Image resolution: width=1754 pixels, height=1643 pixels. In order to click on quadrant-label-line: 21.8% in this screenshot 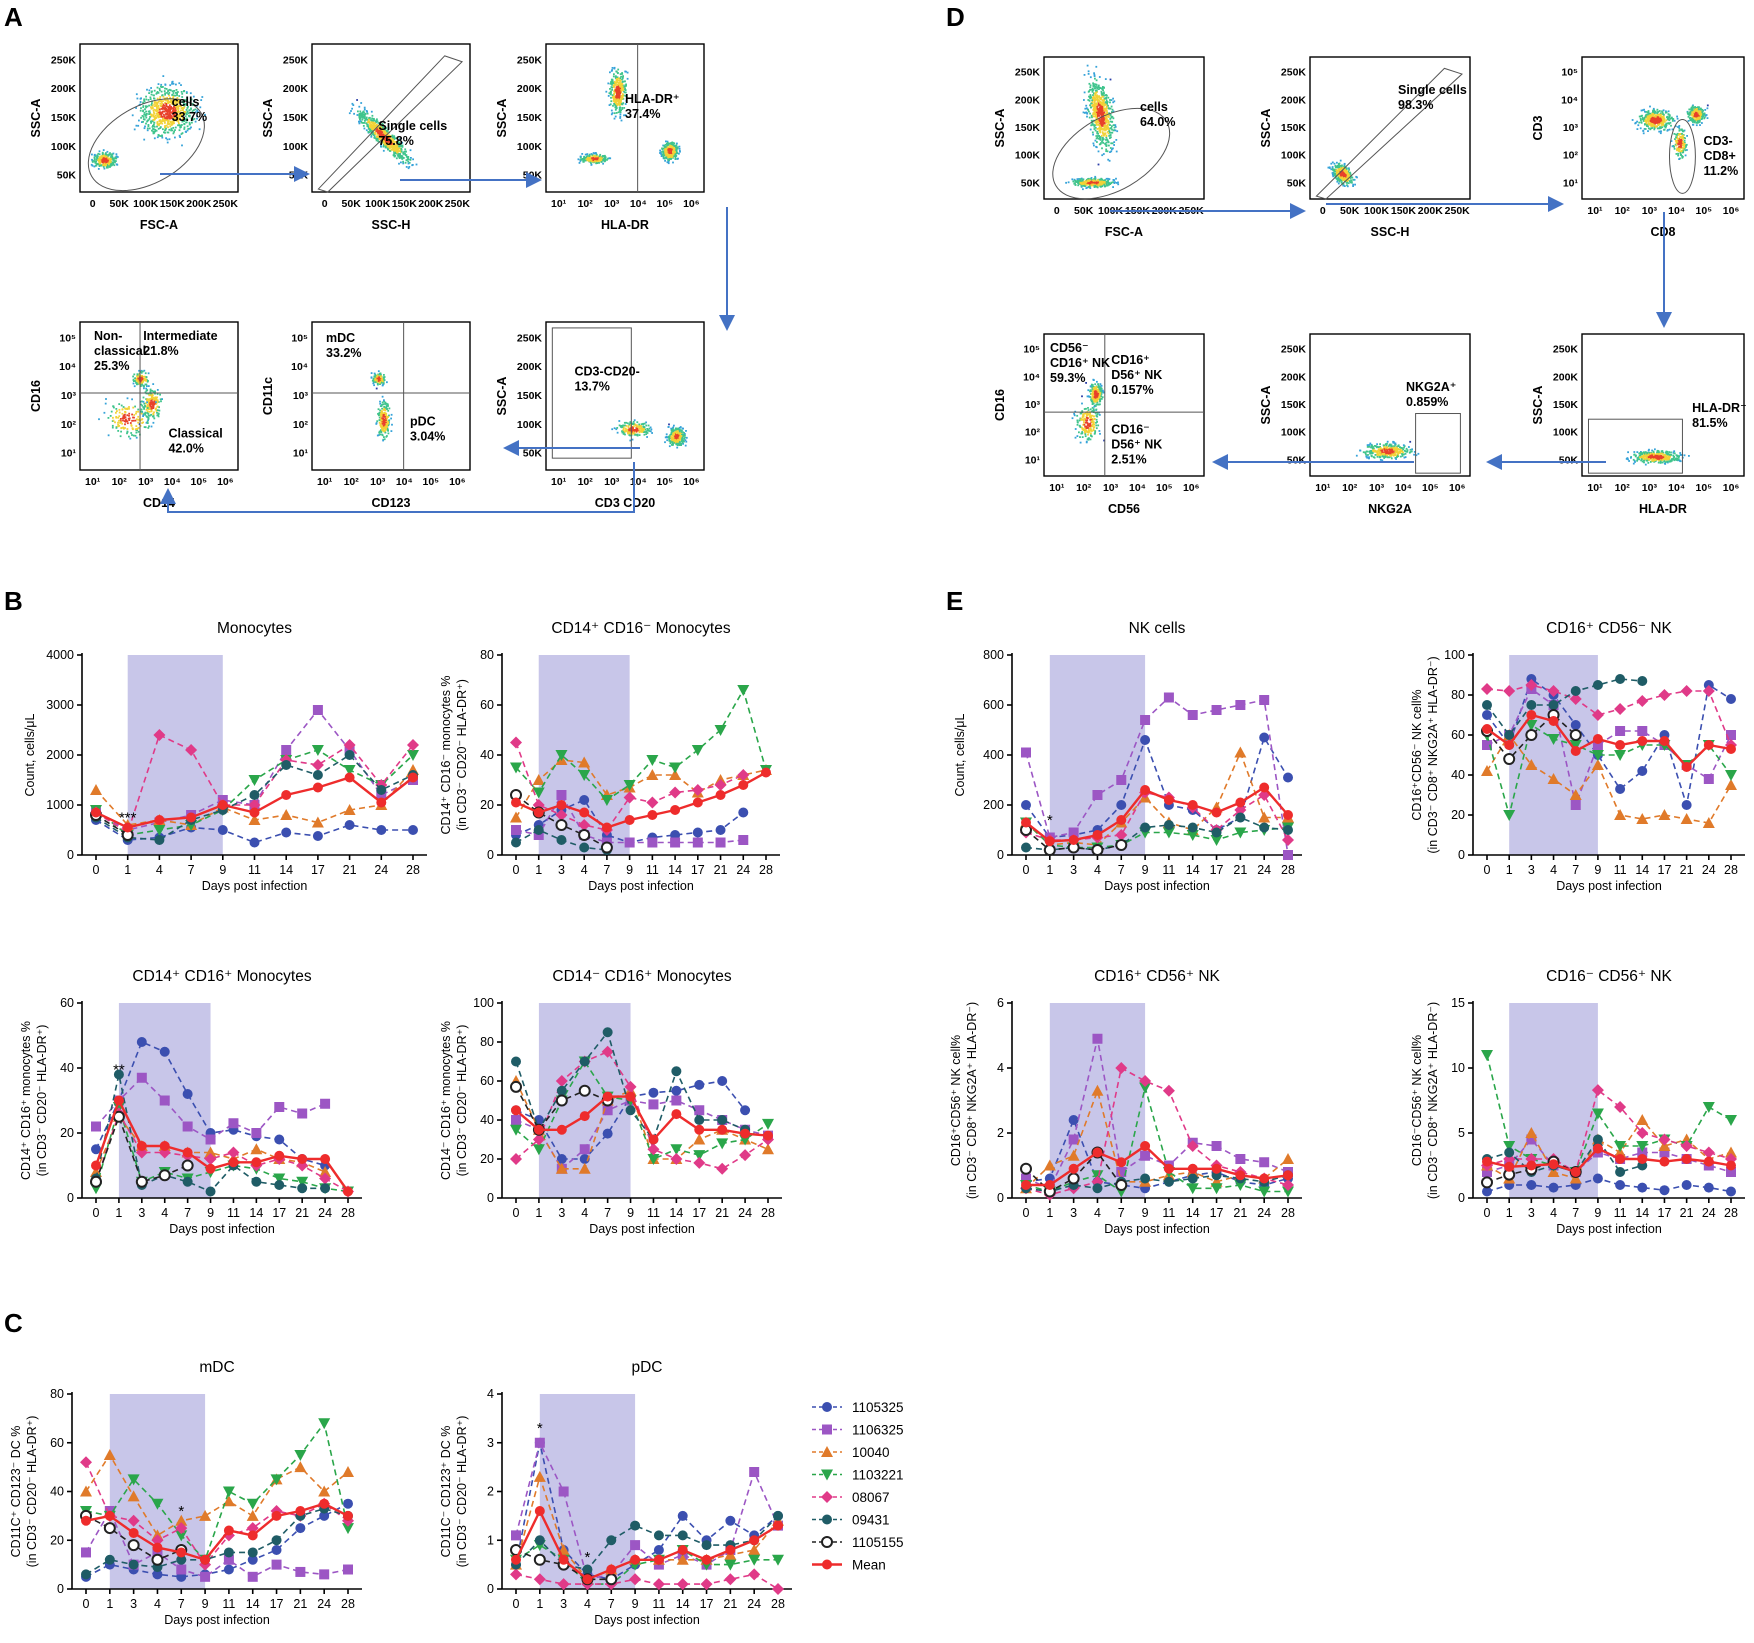, I will do `click(160, 351)`.